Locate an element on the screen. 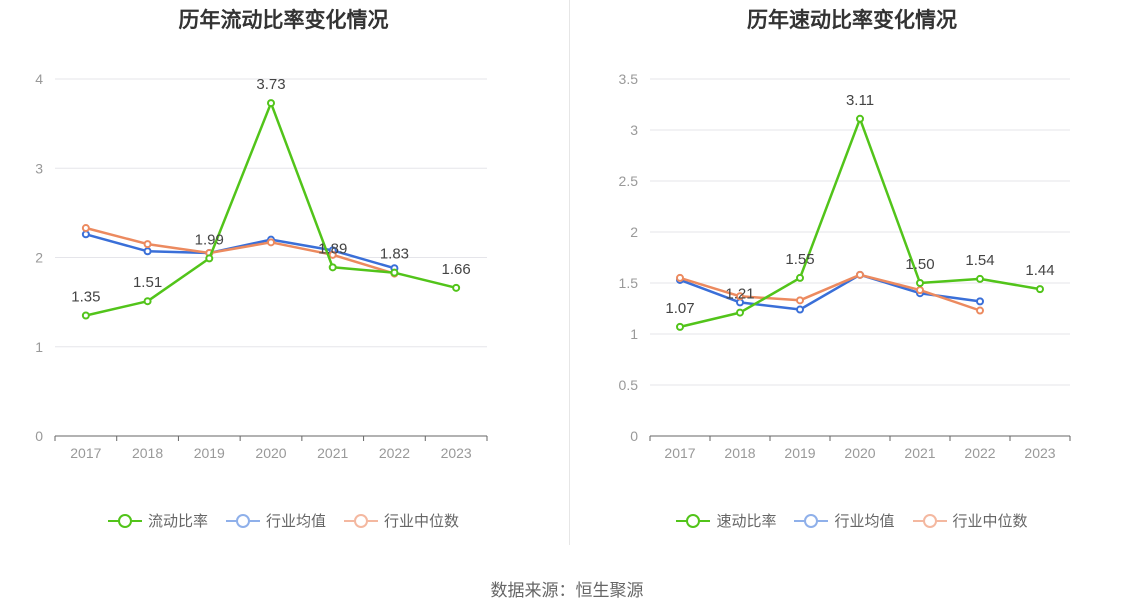 Image resolution: width=1134 pixels, height=612 pixels. y-tick-label: 3.5 is located at coordinates (629, 79).